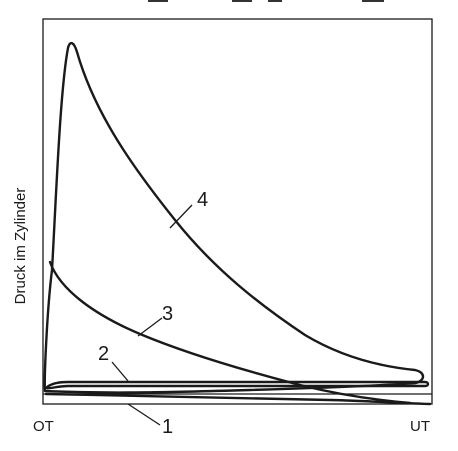  I want to click on curve-label-4: 4, so click(202, 200).